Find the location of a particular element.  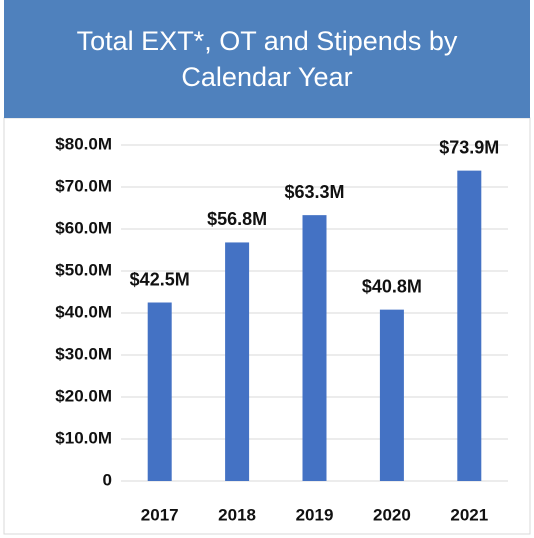

data-label: $63.3M is located at coordinates (314, 192).